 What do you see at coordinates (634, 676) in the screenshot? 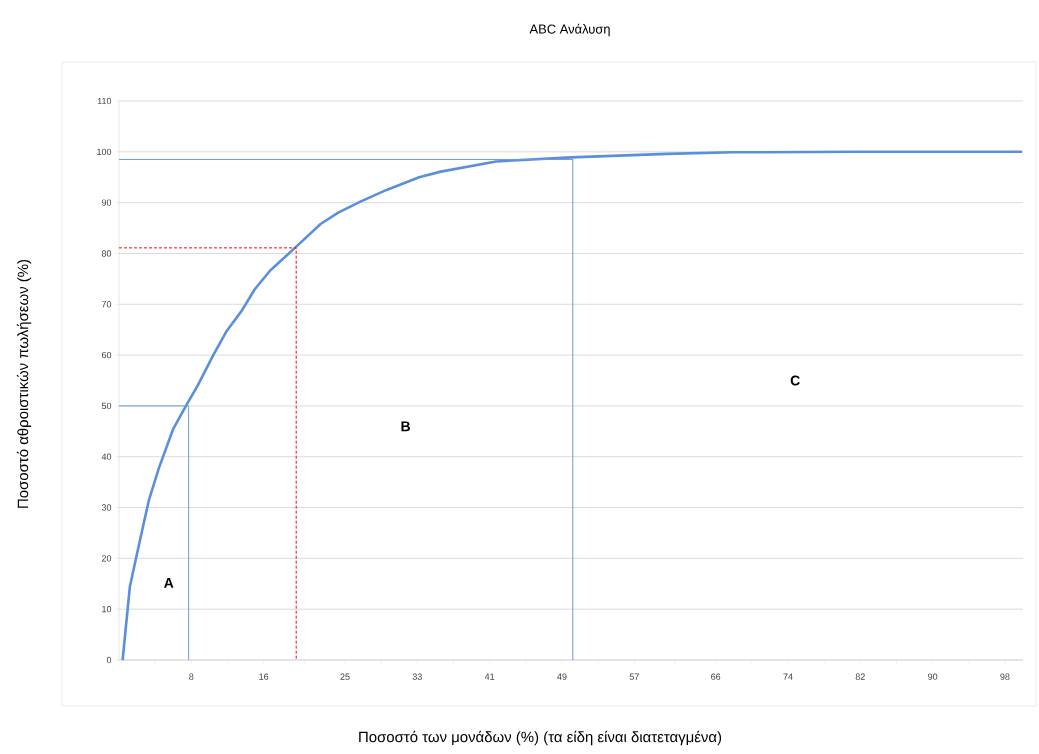
I see `x-tick-label: 57` at bounding box center [634, 676].